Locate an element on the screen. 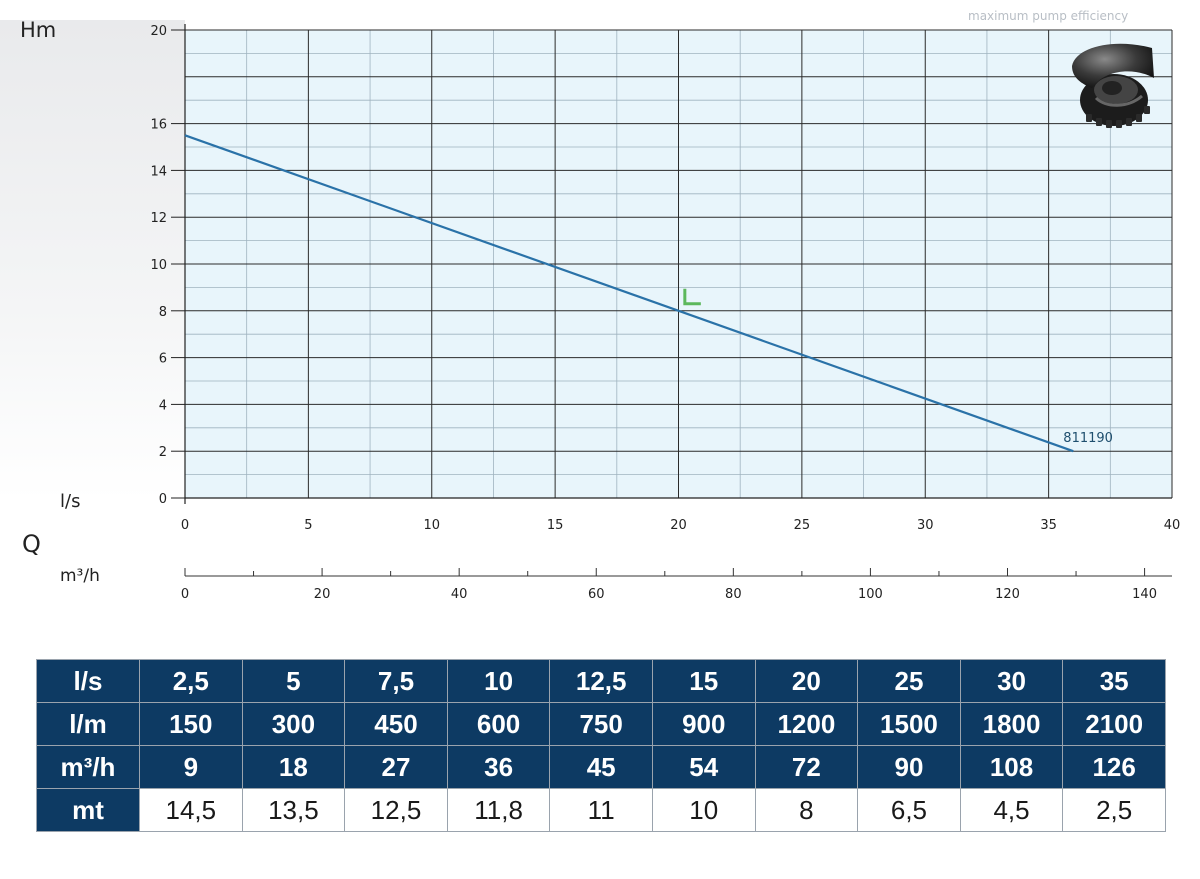 This screenshot has height=879, width=1200. table-cell: 54 is located at coordinates (703, 767).